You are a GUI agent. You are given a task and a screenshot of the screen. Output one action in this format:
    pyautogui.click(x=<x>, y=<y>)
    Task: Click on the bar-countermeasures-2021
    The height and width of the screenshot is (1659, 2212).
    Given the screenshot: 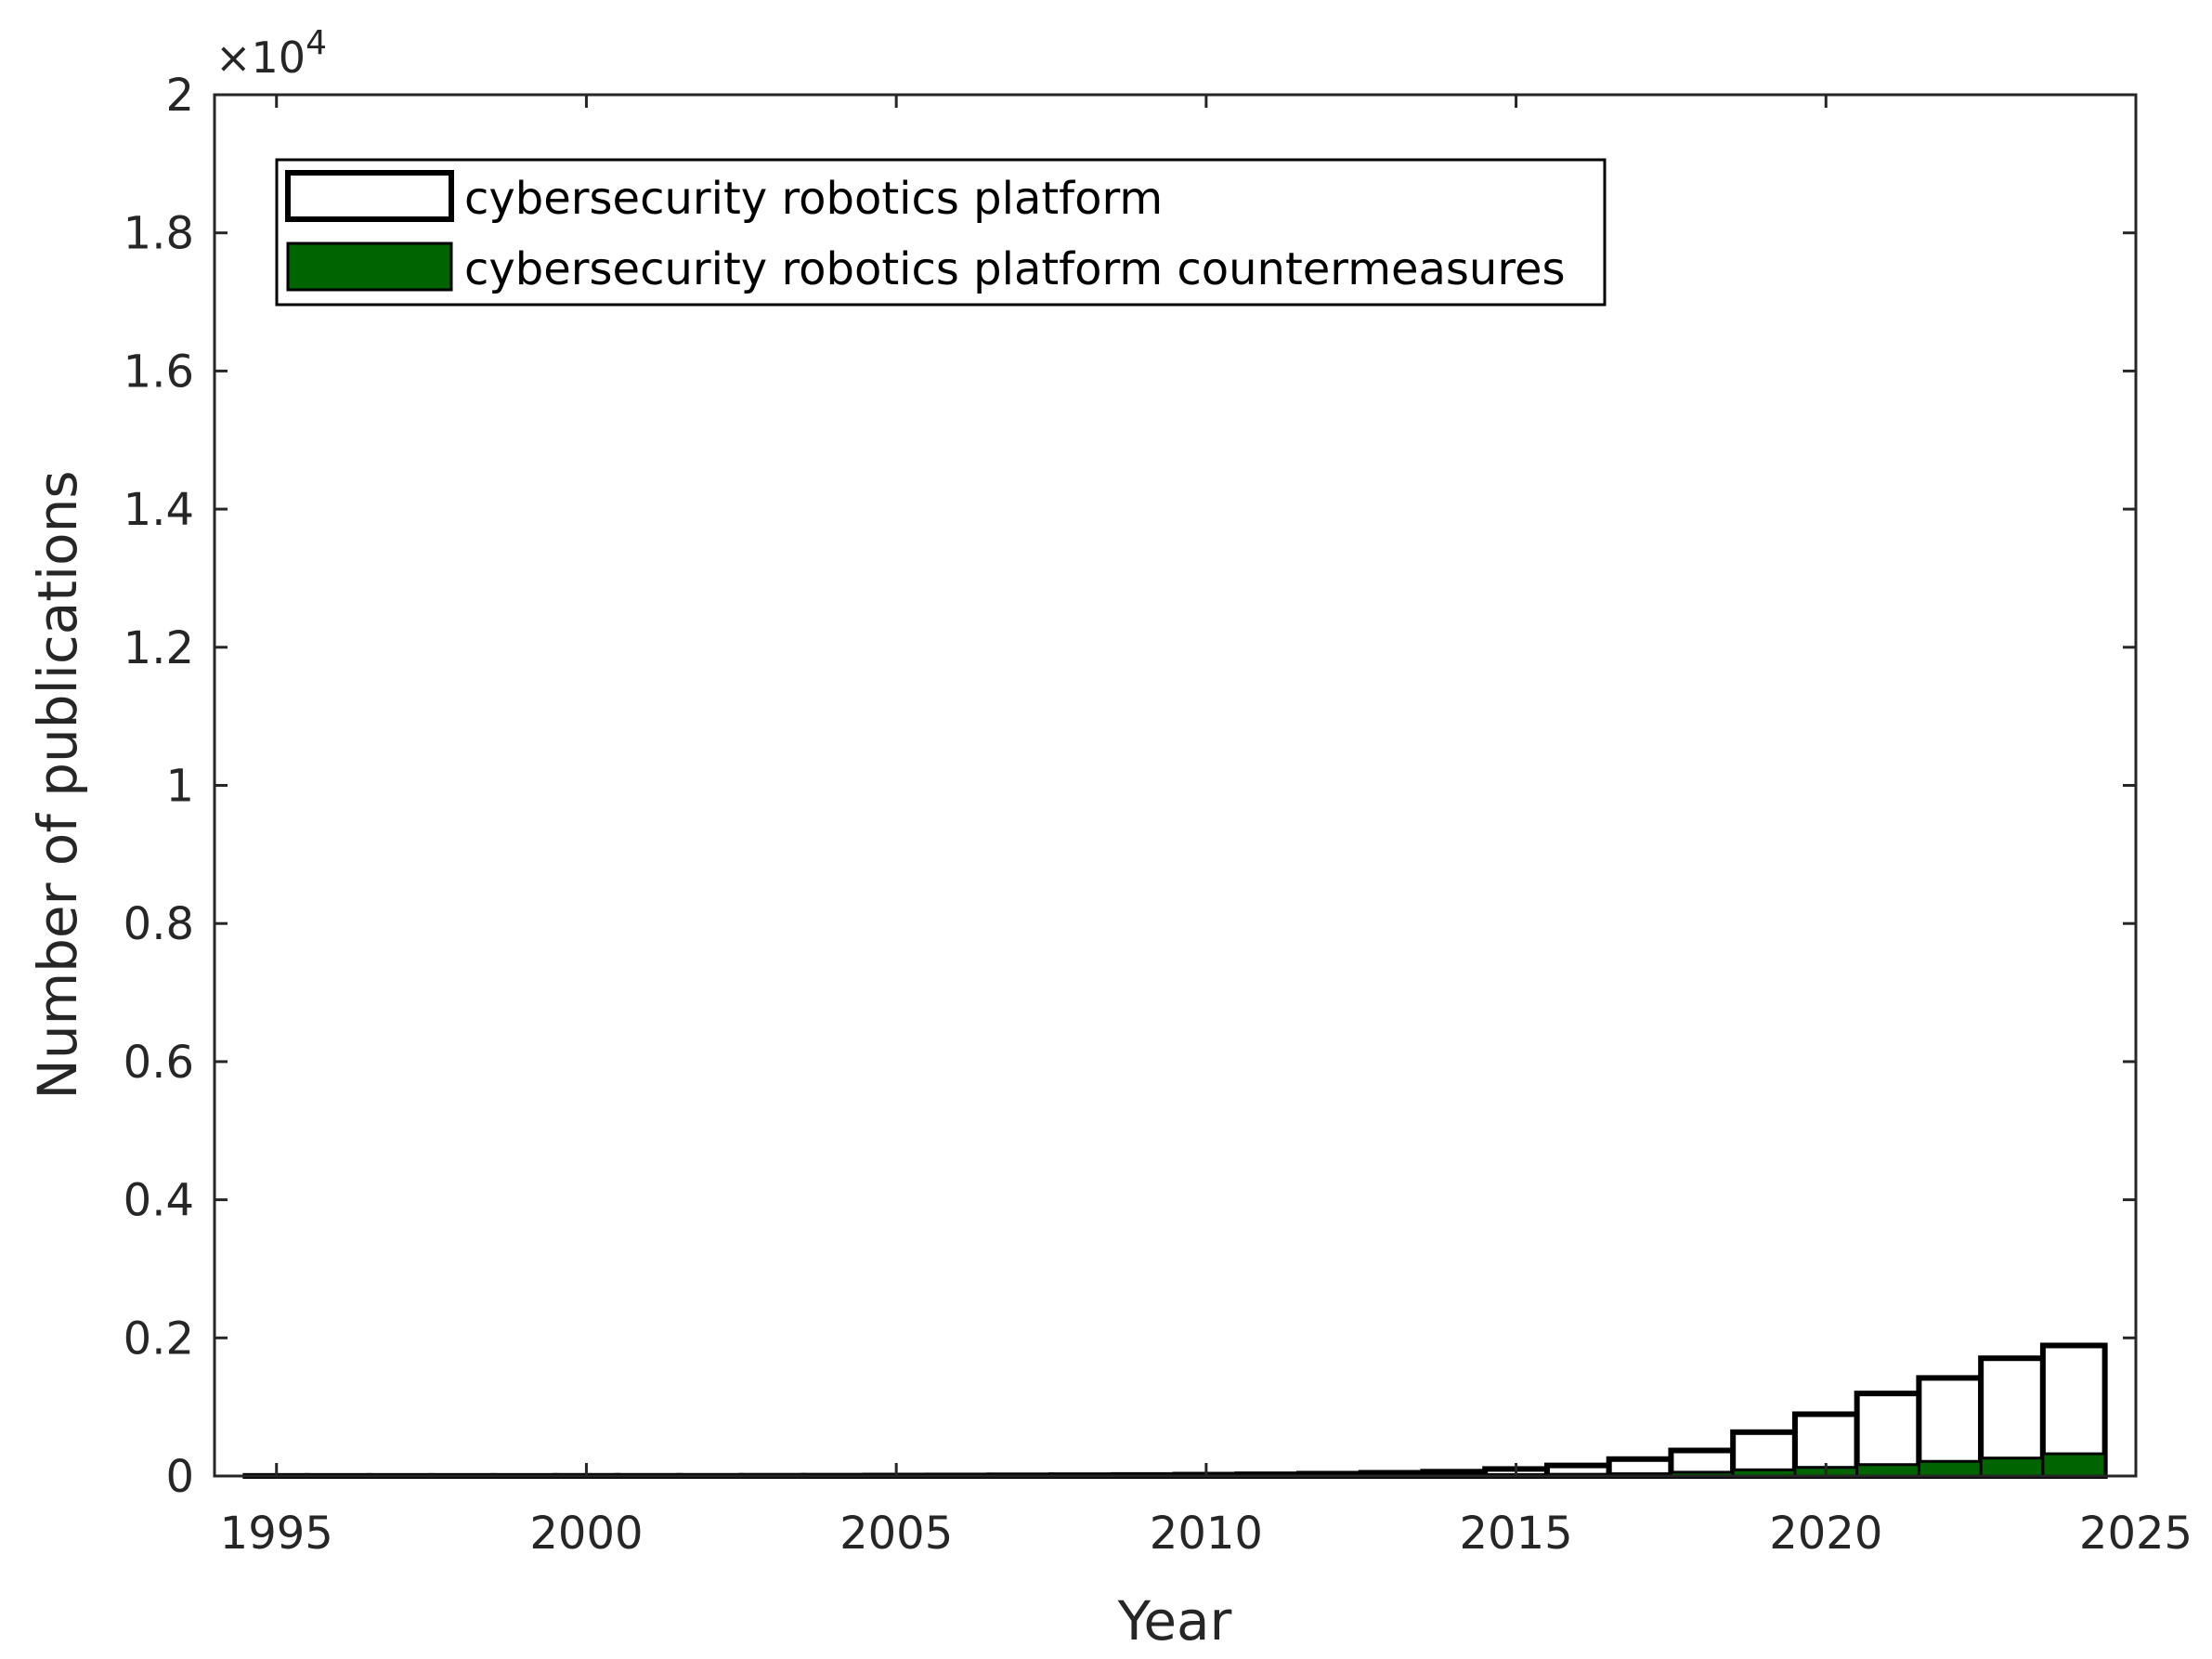 What is the action you would take?
    pyautogui.click(x=1887, y=1470)
    